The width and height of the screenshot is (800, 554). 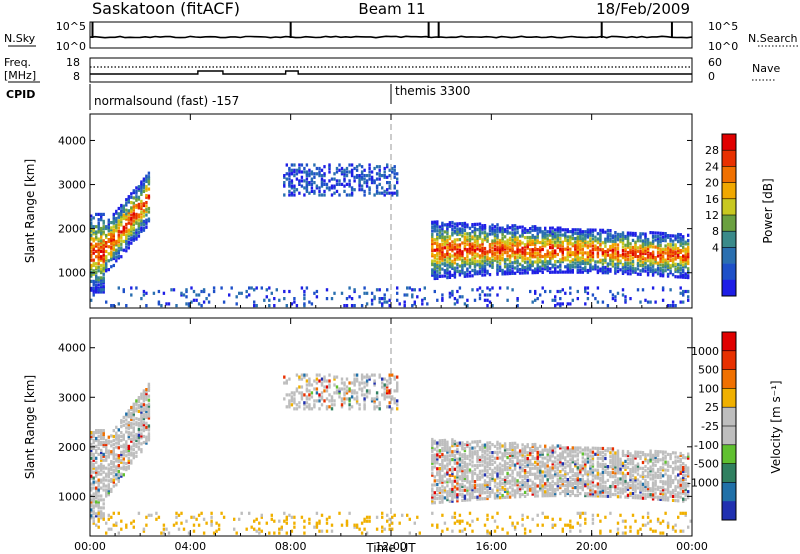 I want to click on nave-tick-top: 60, so click(x=715, y=62).